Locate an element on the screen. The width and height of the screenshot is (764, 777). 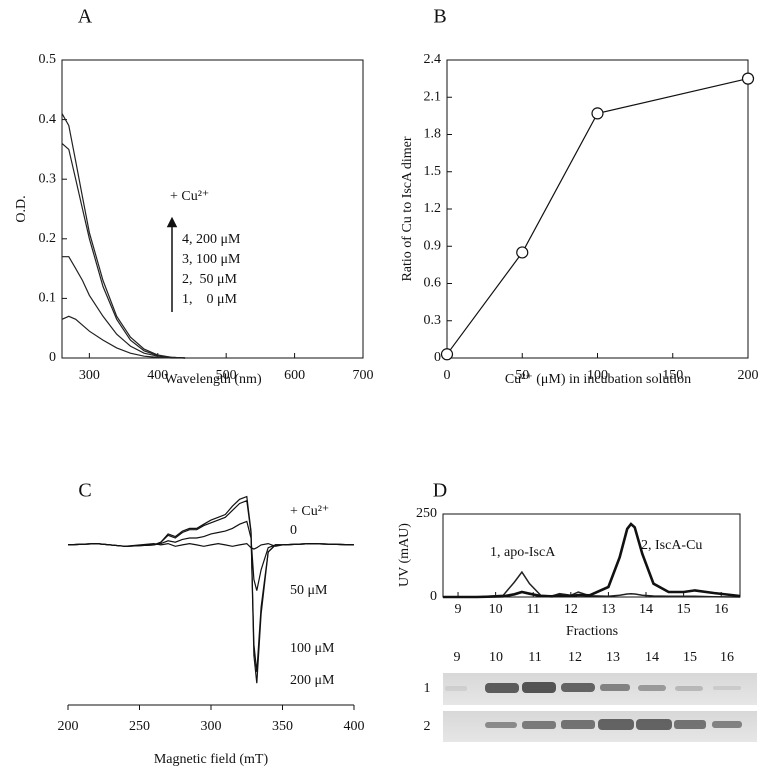
lane-label: 9 is located at coordinates (457, 657).